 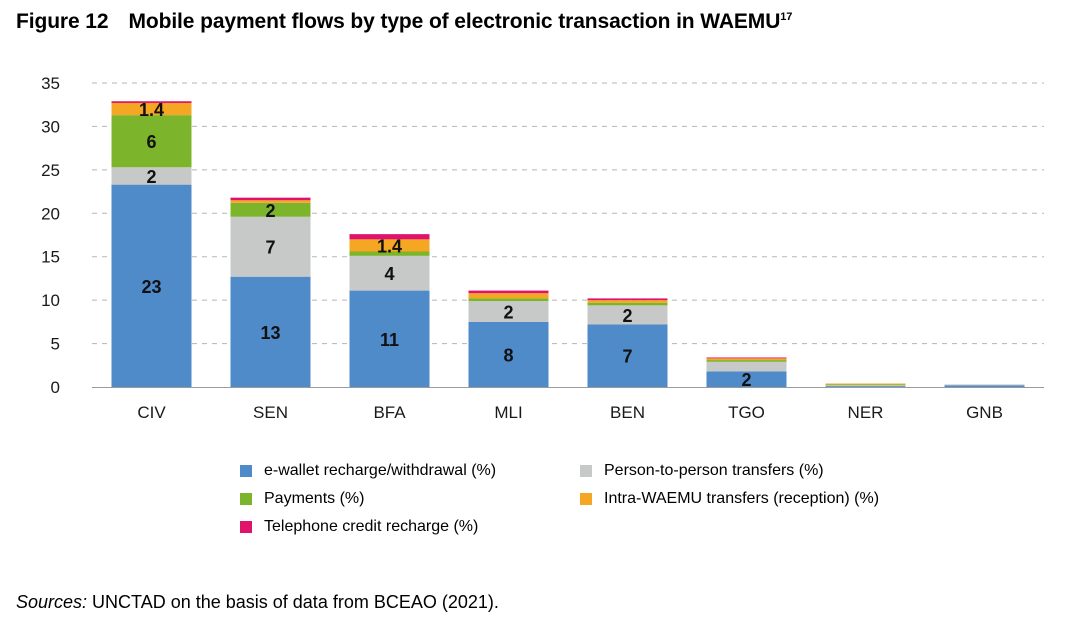 What do you see at coordinates (508, 296) in the screenshot?
I see `bar-mli-intra` at bounding box center [508, 296].